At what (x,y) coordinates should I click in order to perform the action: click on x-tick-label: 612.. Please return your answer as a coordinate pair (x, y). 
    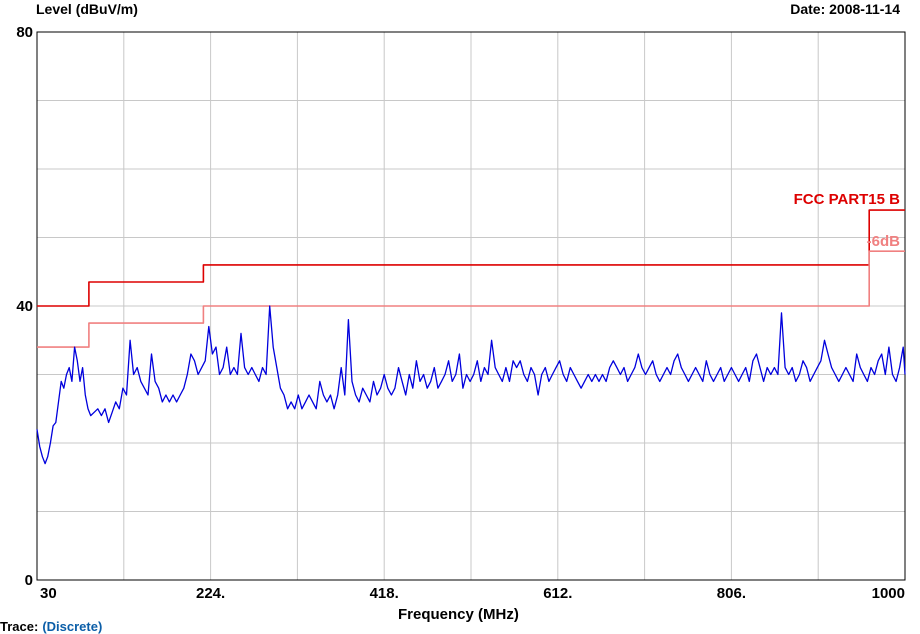
    Looking at the image, I should click on (557, 593).